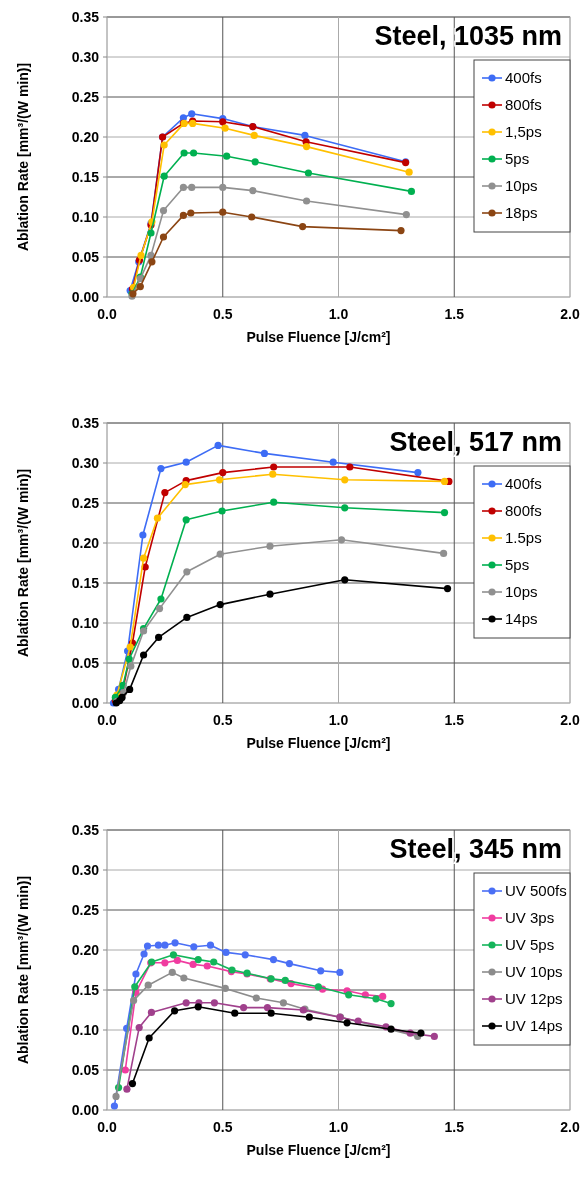 The width and height of the screenshot is (585, 1186). I want to click on legend-label: UV 12ps, so click(534, 998).